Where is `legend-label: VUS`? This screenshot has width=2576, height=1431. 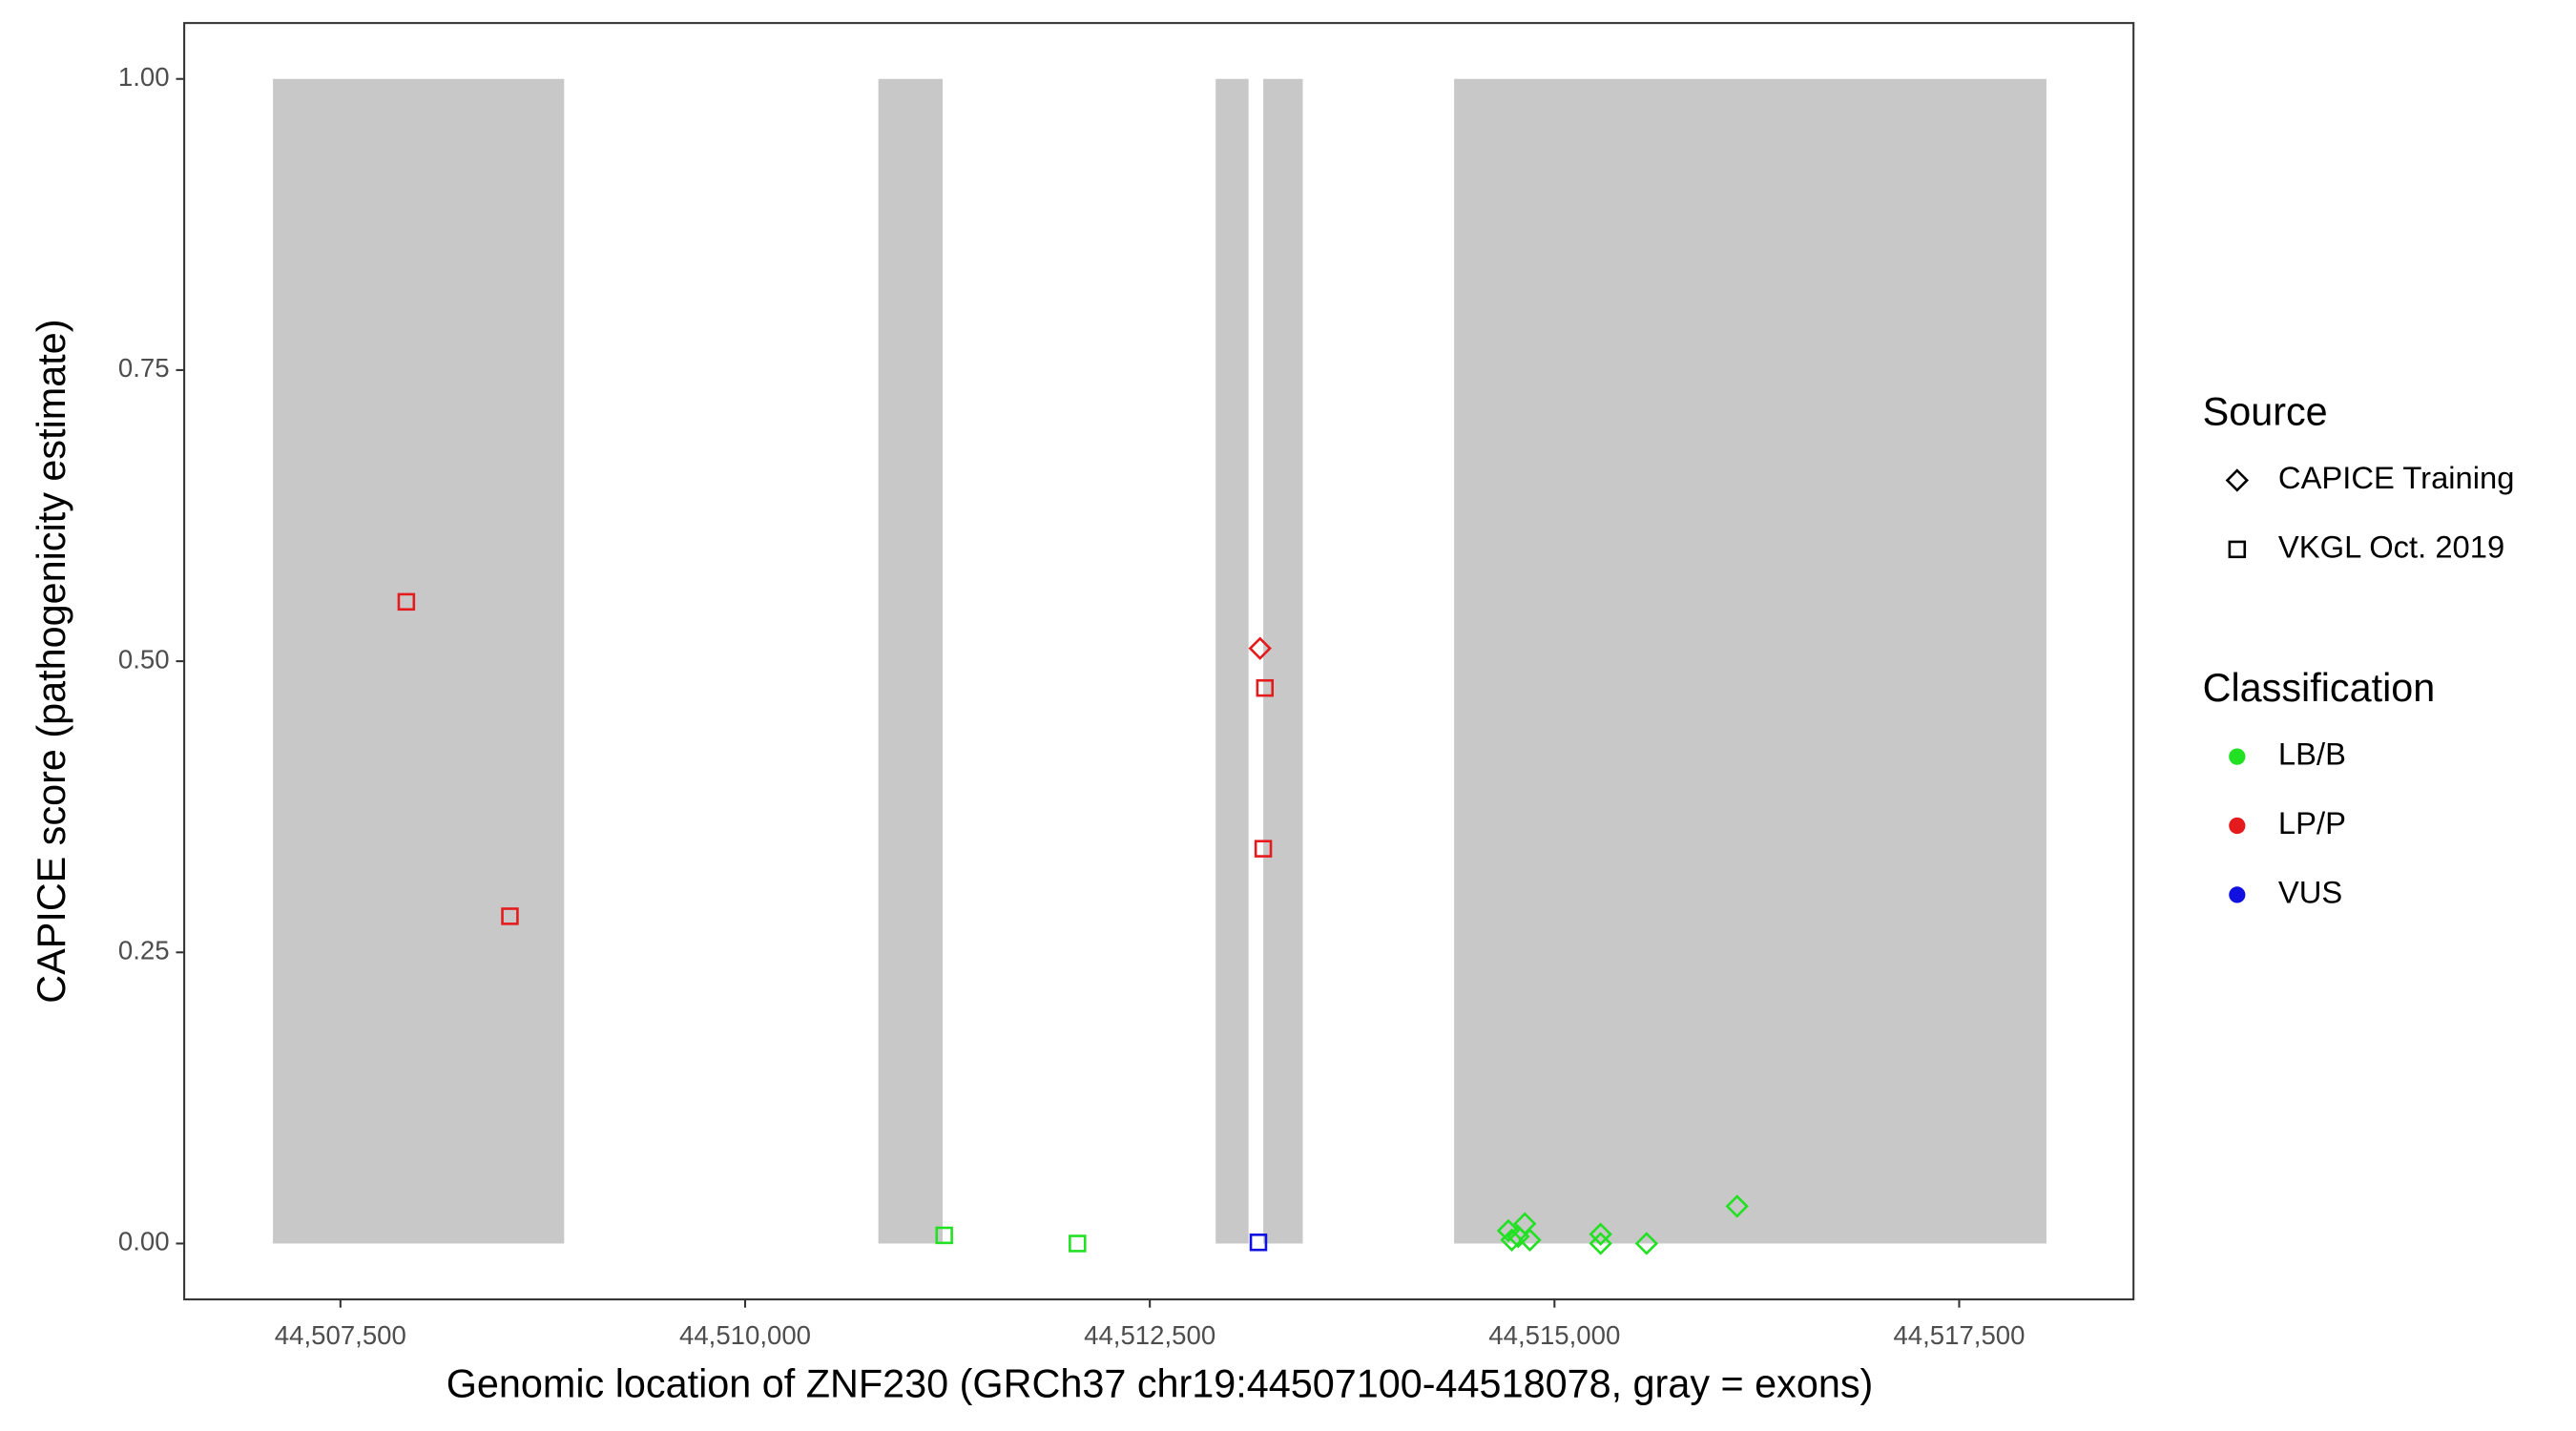
legend-label: VUS is located at coordinates (2310, 892).